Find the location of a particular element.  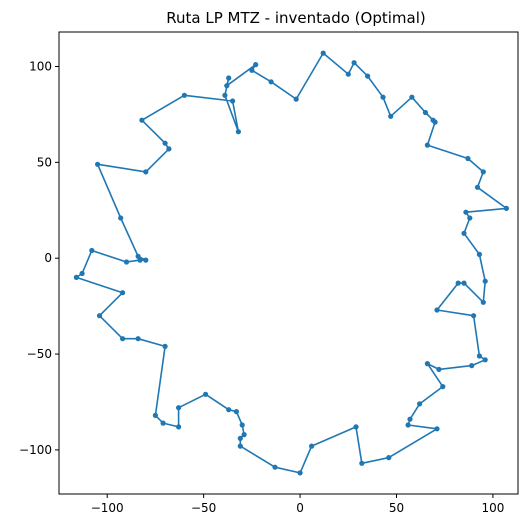

x-tick-label: 0 is located at coordinates (300, 508).